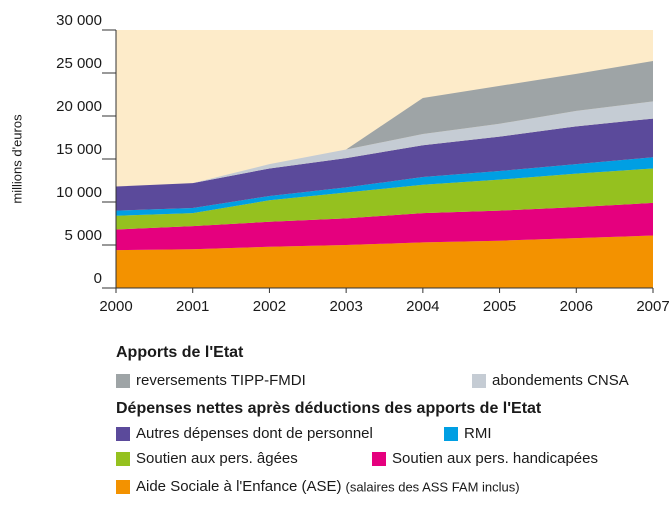  I want to click on legend-label: Soutien aux pers. handicapées, so click(495, 458).